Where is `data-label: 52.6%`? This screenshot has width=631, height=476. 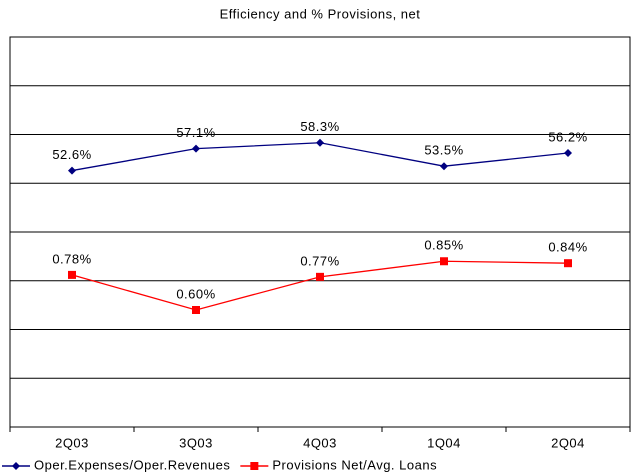
data-label: 52.6% is located at coordinates (71, 154).